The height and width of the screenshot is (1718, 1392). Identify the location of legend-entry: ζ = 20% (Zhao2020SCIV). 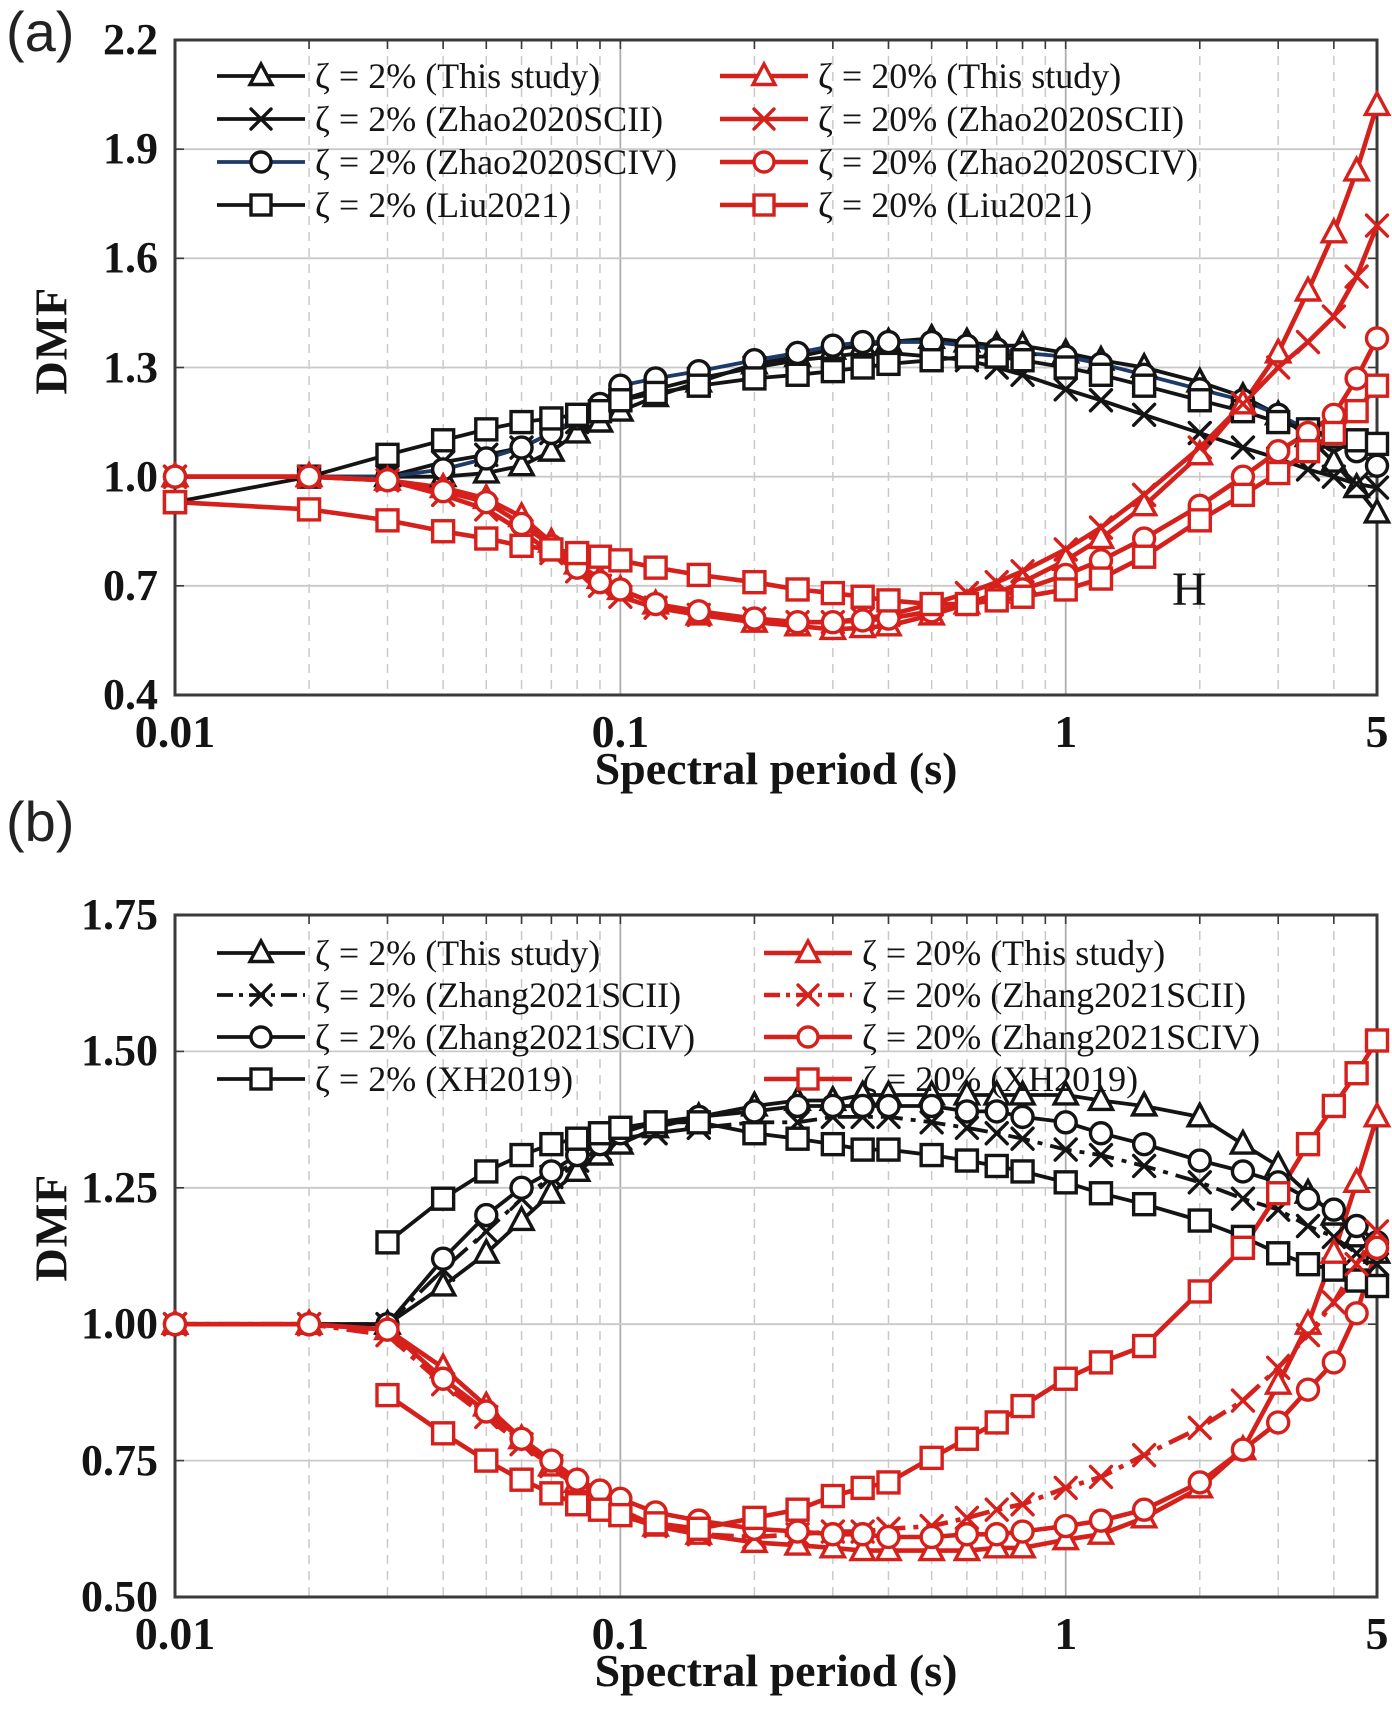
(958, 162).